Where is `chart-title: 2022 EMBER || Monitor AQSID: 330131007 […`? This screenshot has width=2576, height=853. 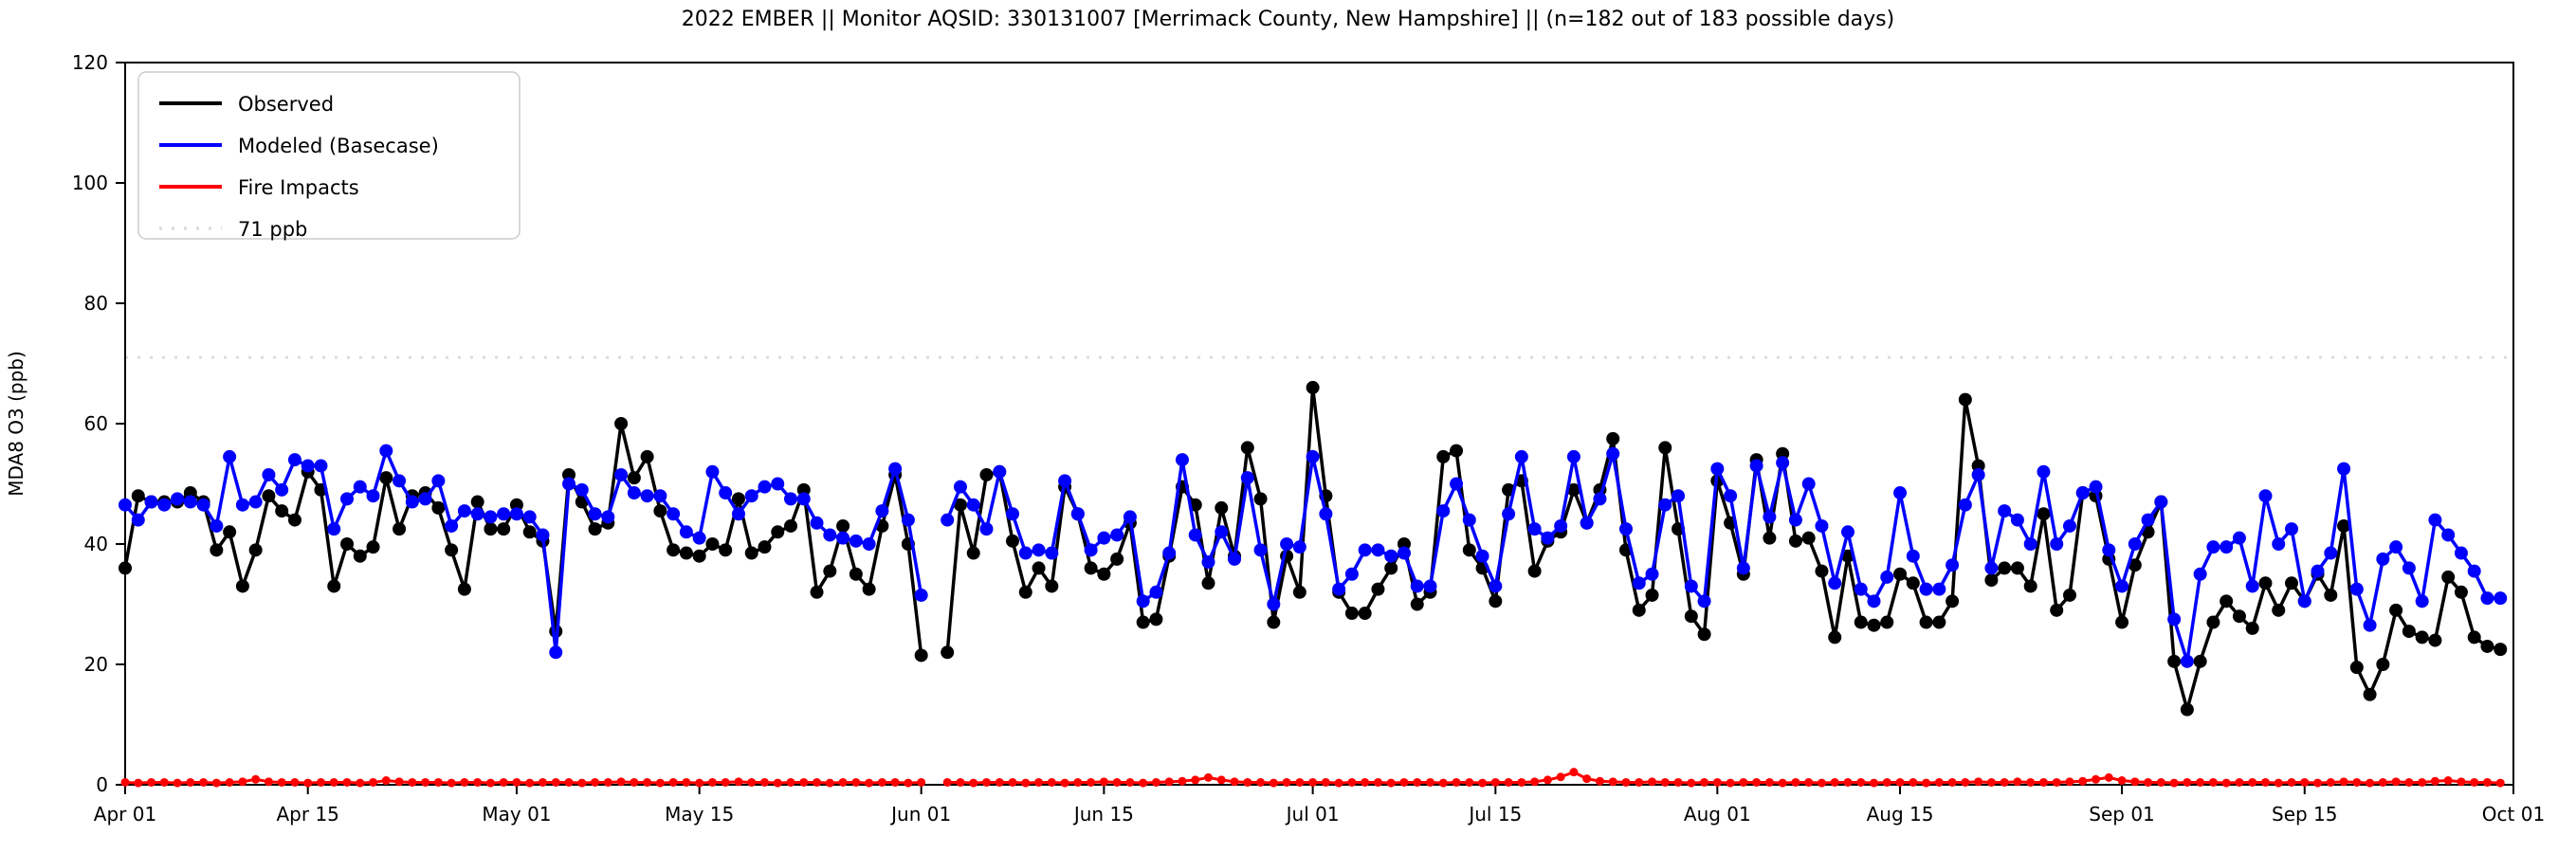
chart-title: 2022 EMBER || Monitor AQSID: 330131007 [… is located at coordinates (1288, 19).